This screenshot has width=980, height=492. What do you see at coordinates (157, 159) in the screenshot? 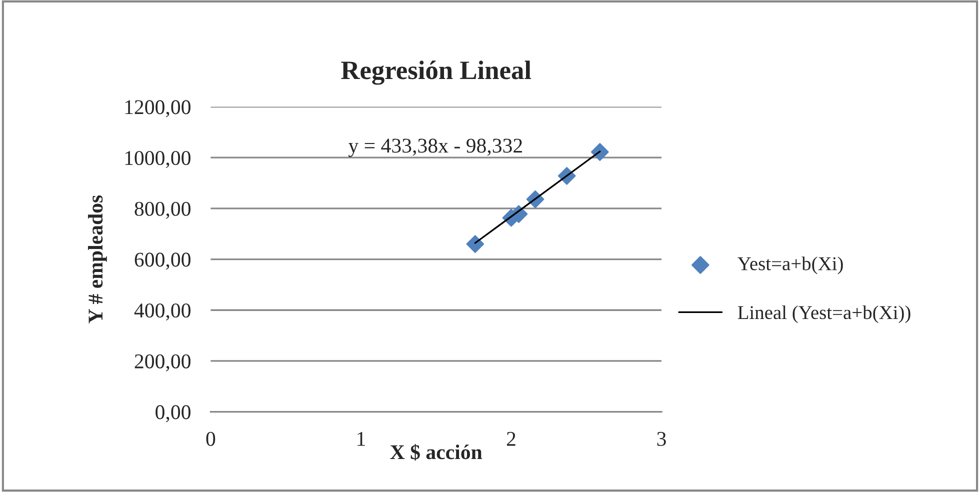
I see `y-tick-label: 1000,00` at bounding box center [157, 159].